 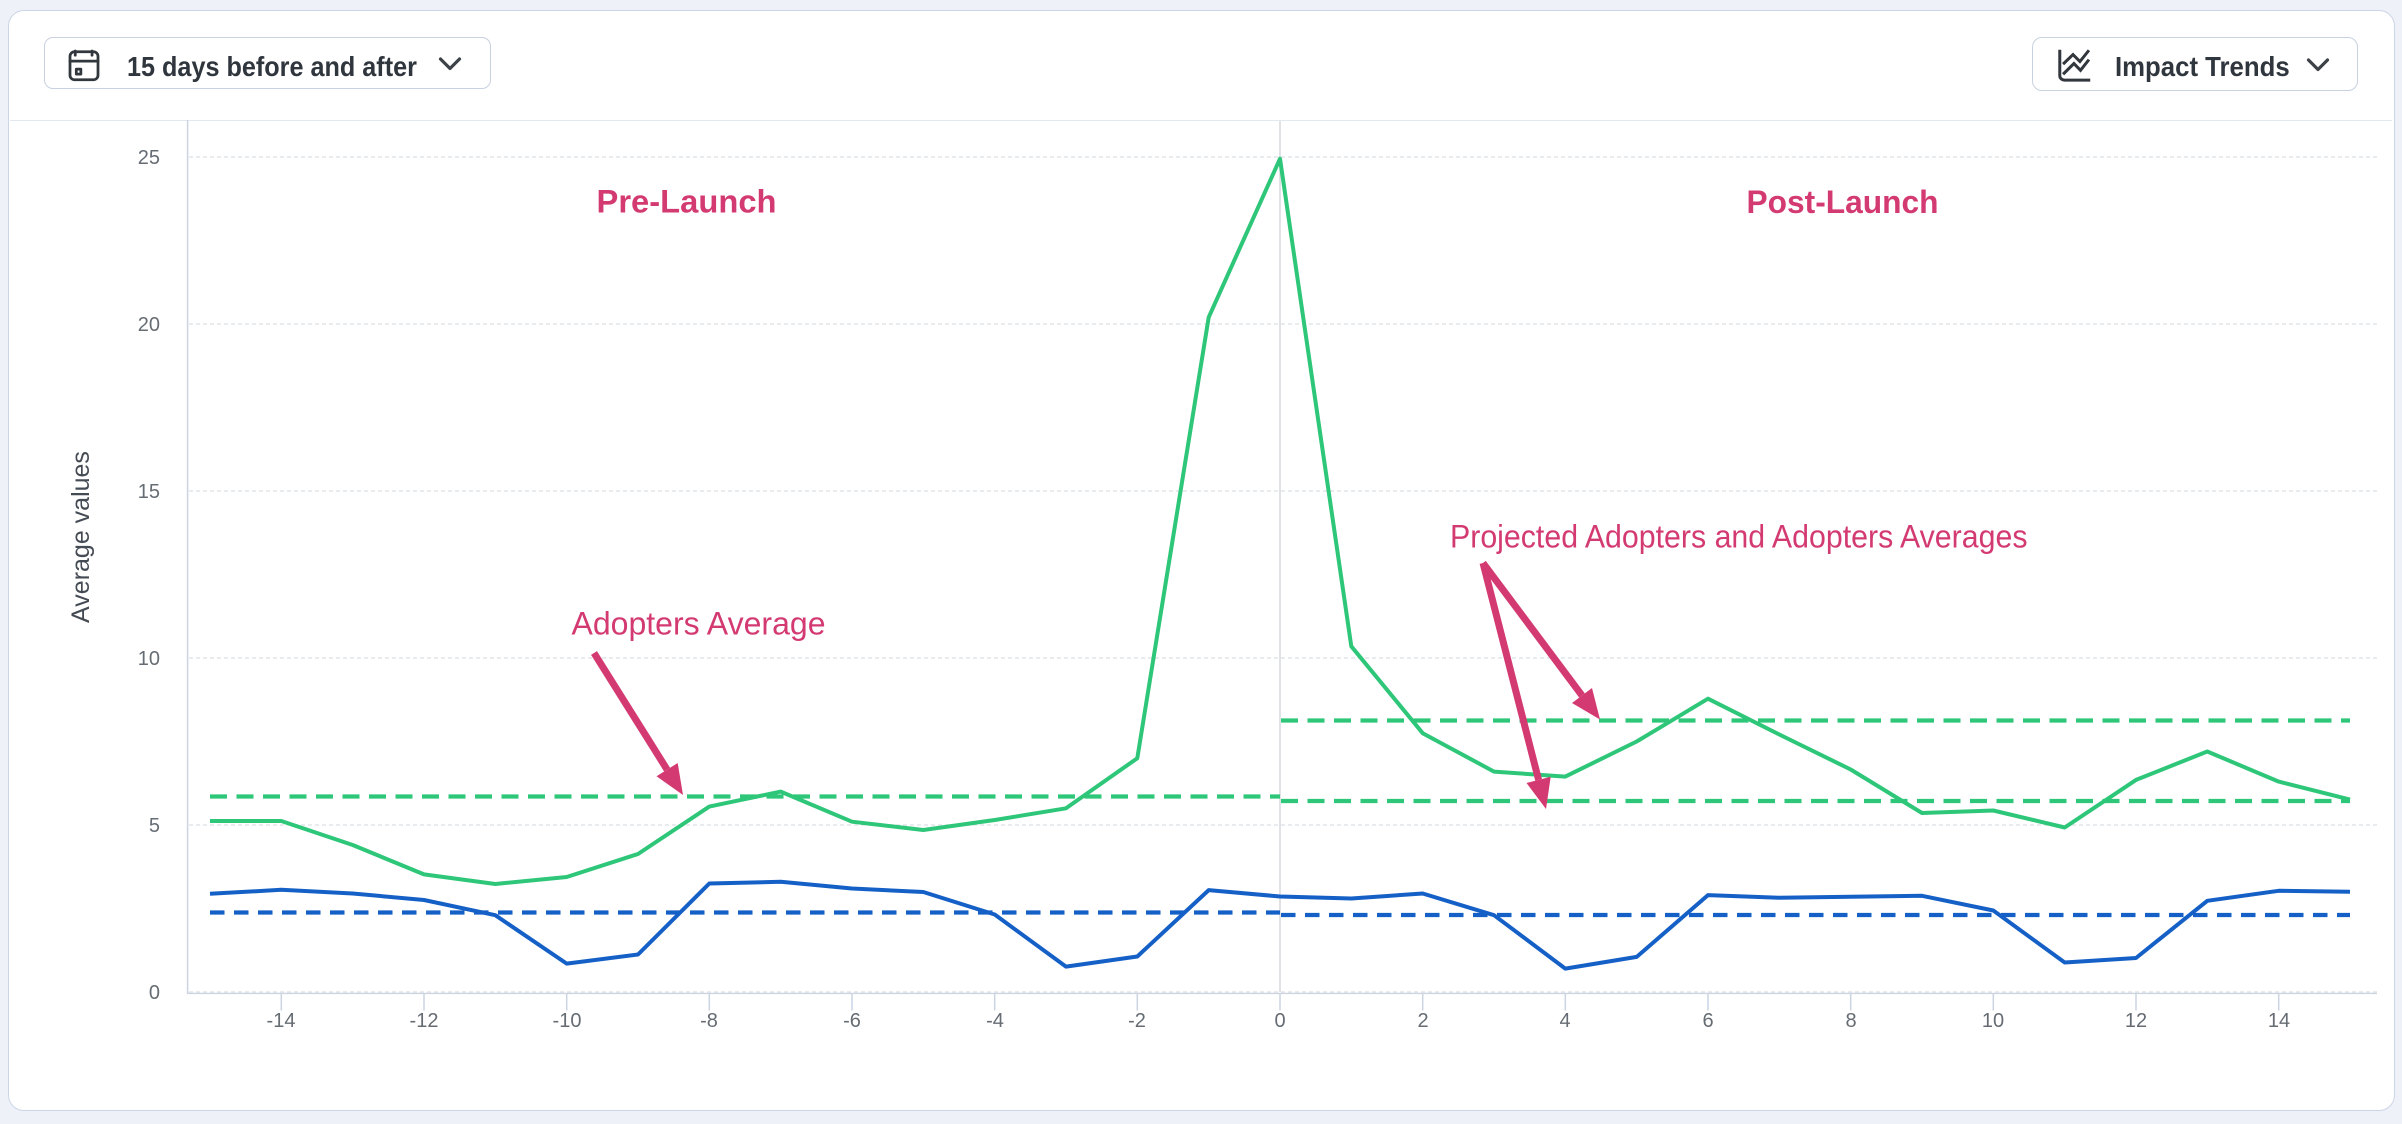 I want to click on svg-text: Pre-Launch, so click(x=687, y=202).